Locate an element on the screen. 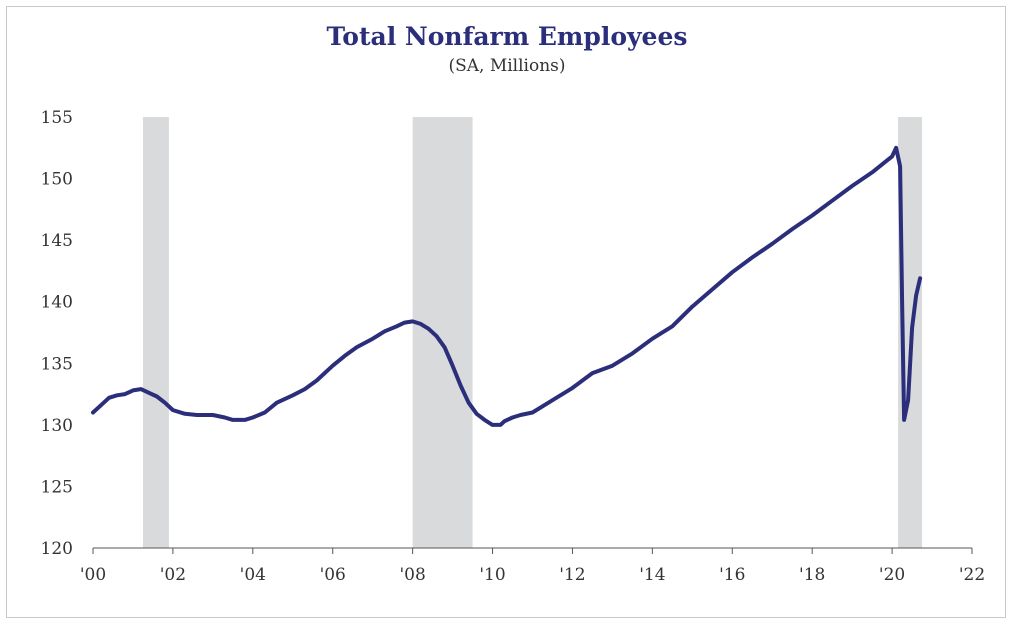 Image resolution: width=1024 pixels, height=632 pixels. chart-subtitle: (SA, Millions) is located at coordinates (507, 66).